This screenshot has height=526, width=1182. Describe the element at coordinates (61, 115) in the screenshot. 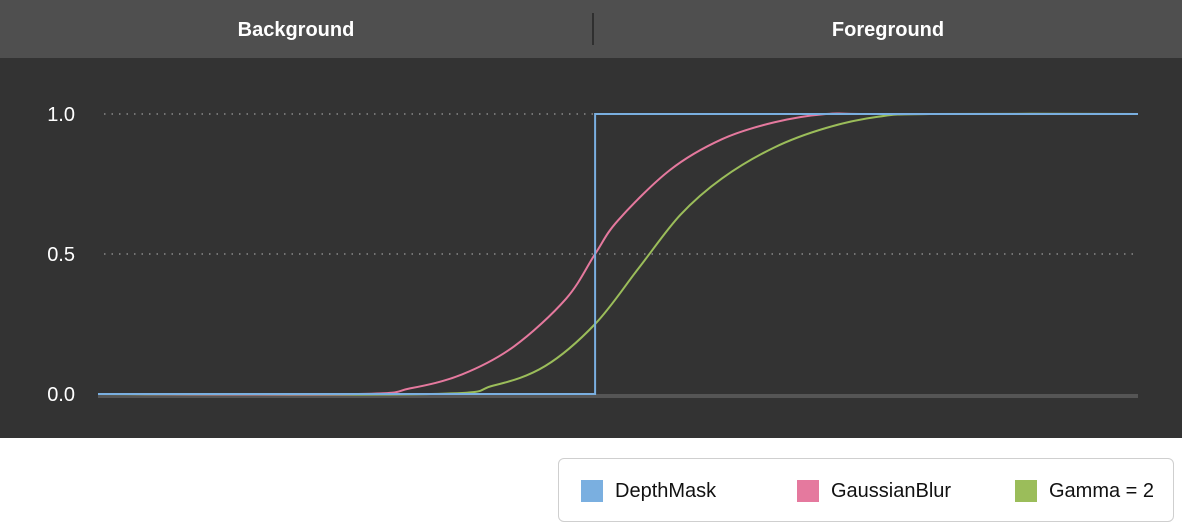

I see `y-tick-label-2: 1.0` at that location.